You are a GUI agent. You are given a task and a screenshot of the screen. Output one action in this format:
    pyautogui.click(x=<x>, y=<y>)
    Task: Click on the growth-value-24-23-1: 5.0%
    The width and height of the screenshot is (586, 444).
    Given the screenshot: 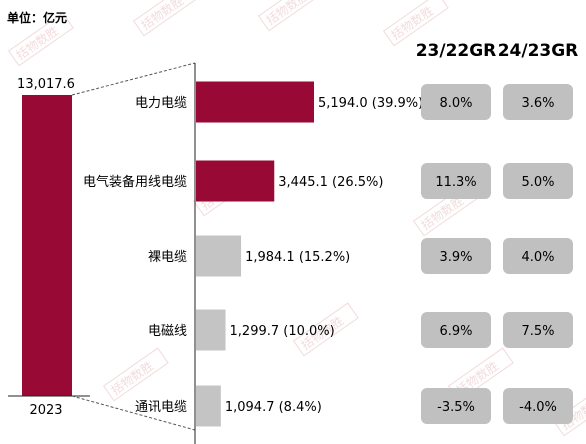 What is the action you would take?
    pyautogui.click(x=537, y=182)
    